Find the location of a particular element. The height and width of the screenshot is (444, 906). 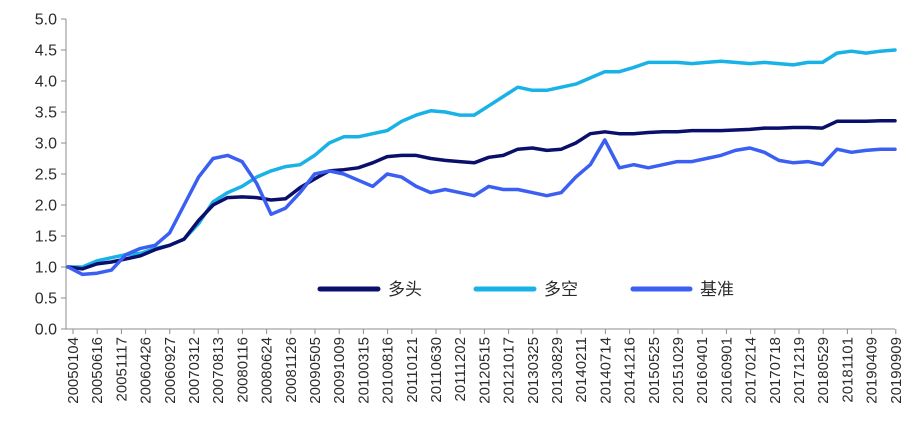

y-tick-label: 2.5 is located at coordinates (46, 175).